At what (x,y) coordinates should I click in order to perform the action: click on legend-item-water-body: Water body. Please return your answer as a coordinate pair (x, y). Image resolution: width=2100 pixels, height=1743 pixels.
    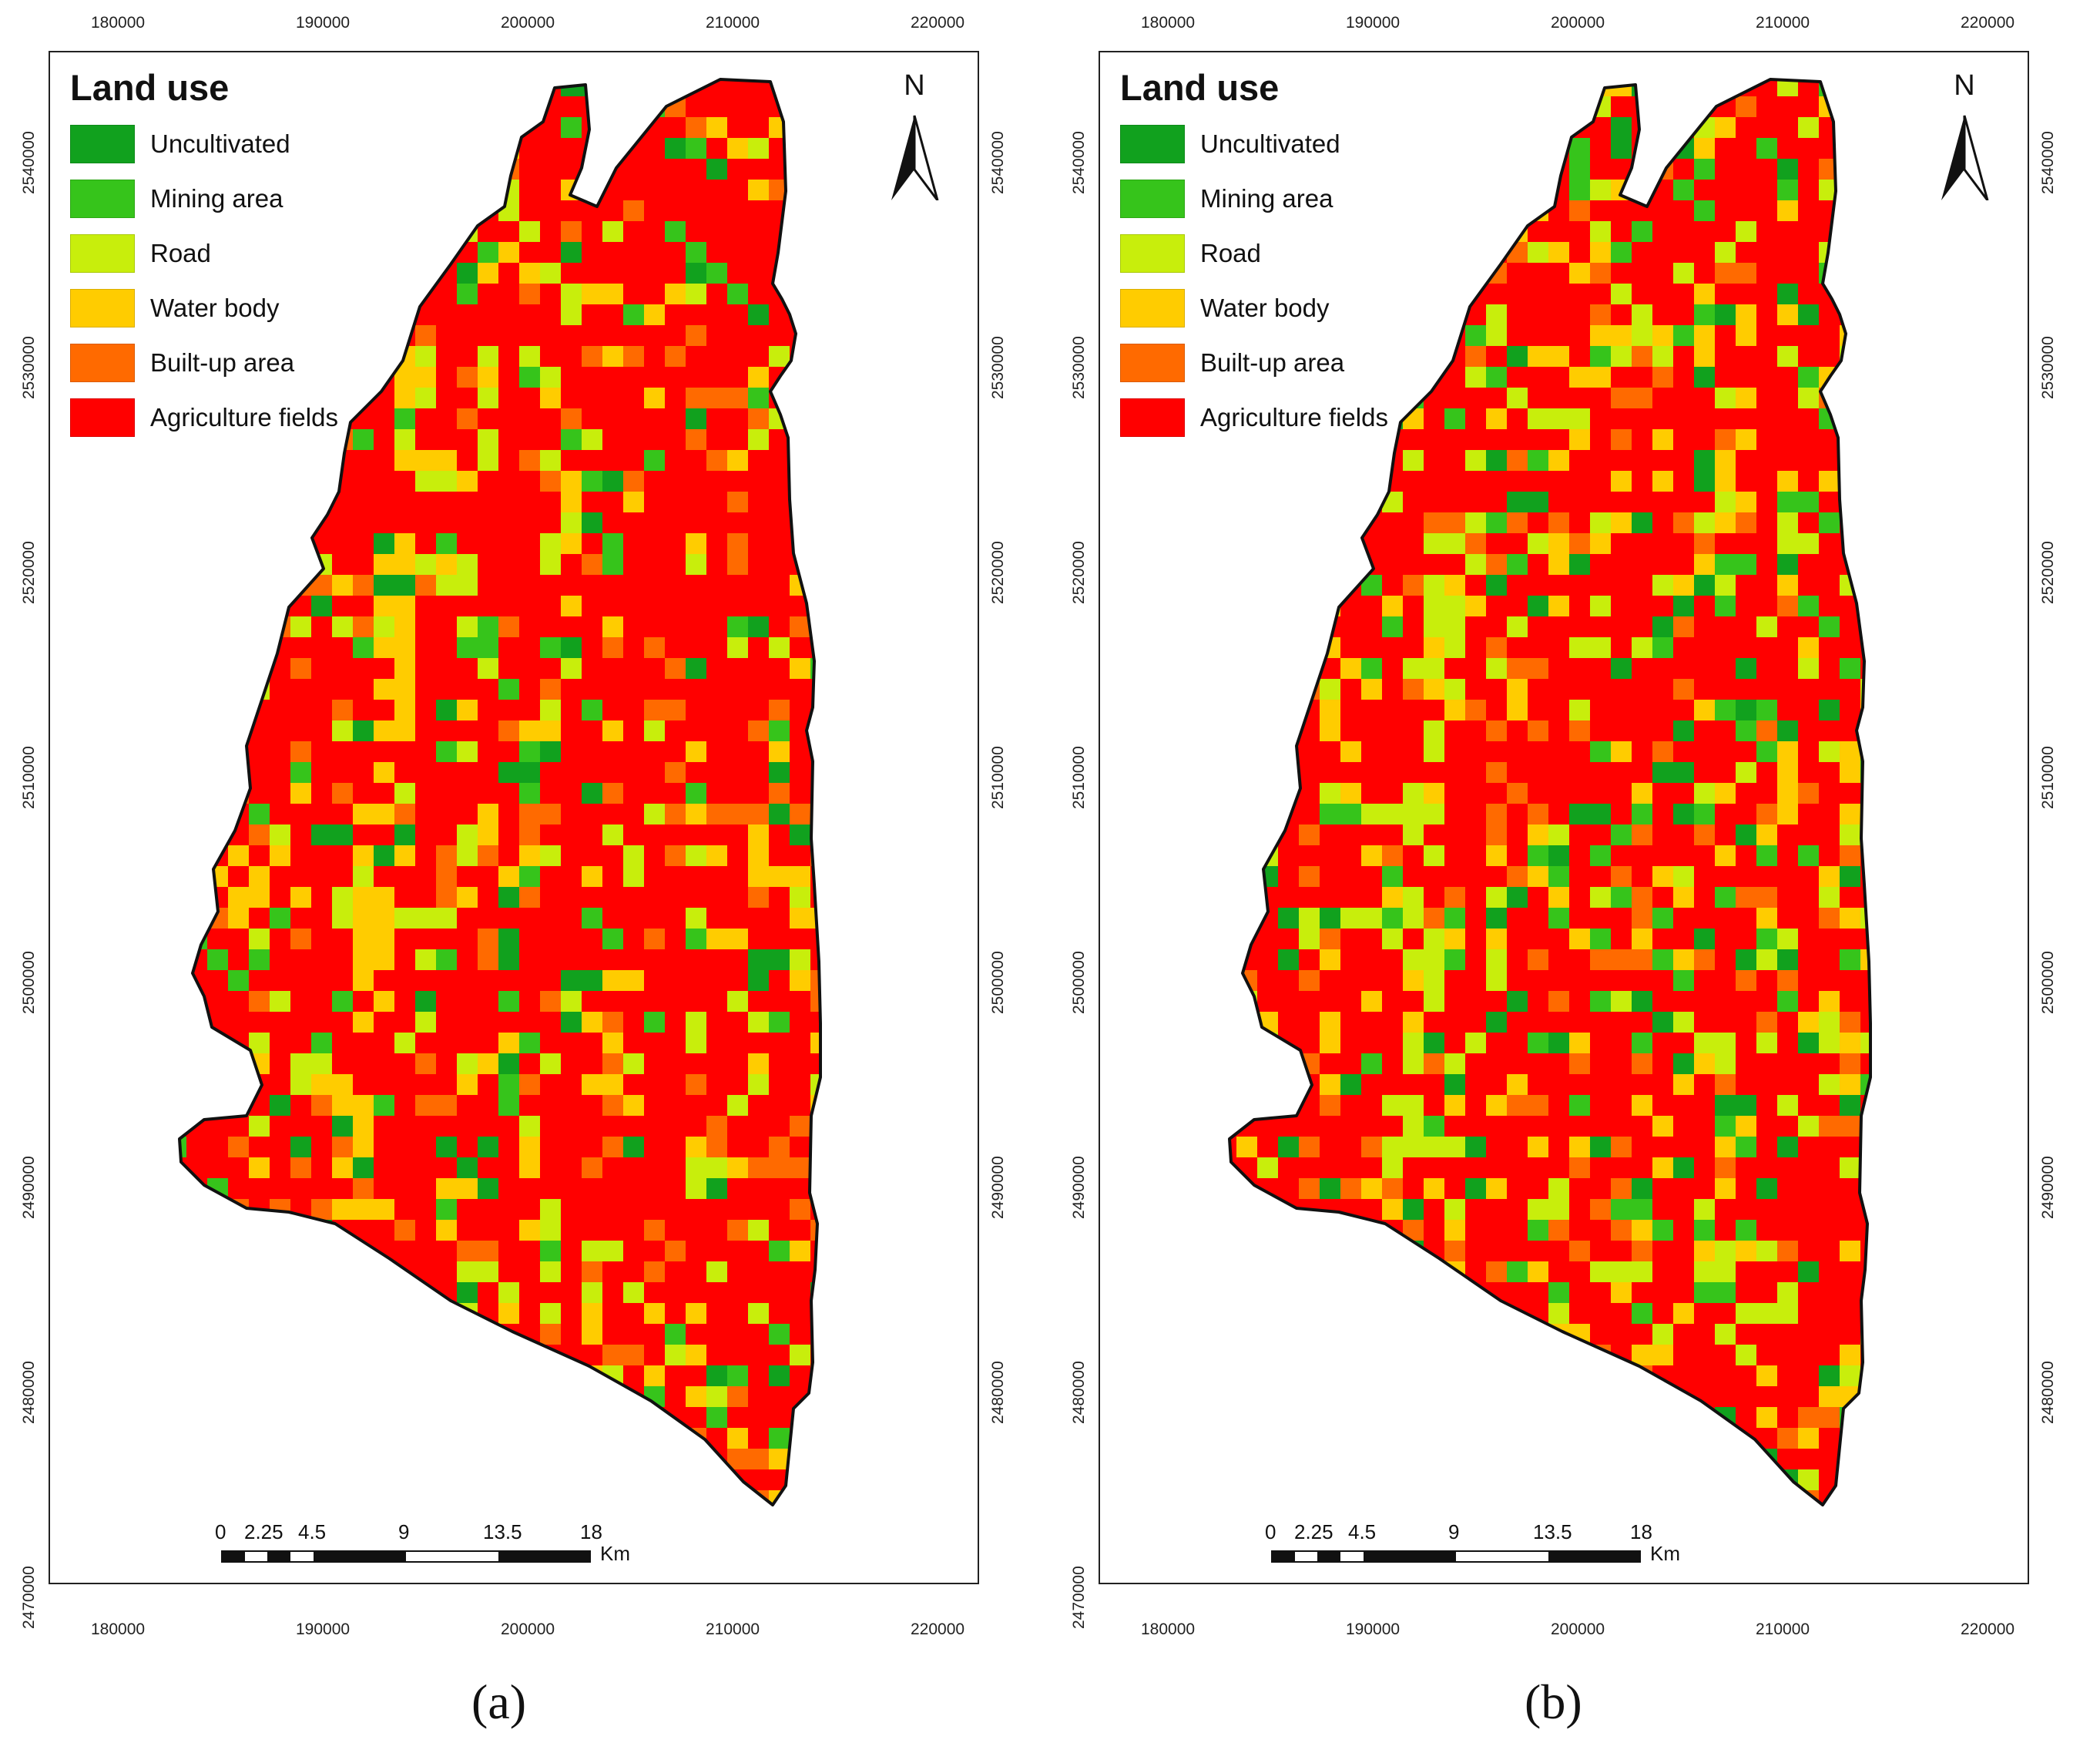
    Looking at the image, I should click on (1254, 307).